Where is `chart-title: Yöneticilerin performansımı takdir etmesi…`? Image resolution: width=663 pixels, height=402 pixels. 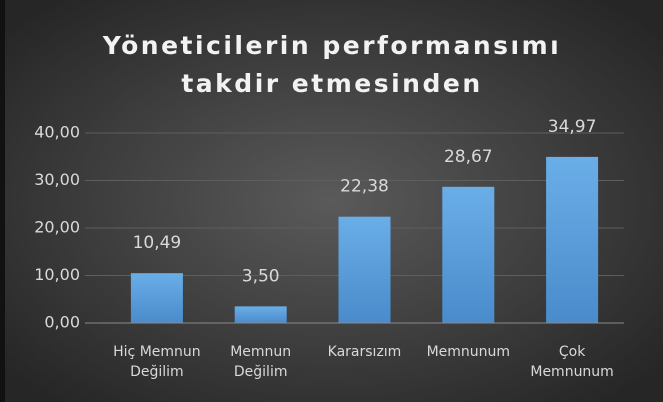
chart-title: Yöneticilerin performansımı takdir etmesi… is located at coordinates (331, 64).